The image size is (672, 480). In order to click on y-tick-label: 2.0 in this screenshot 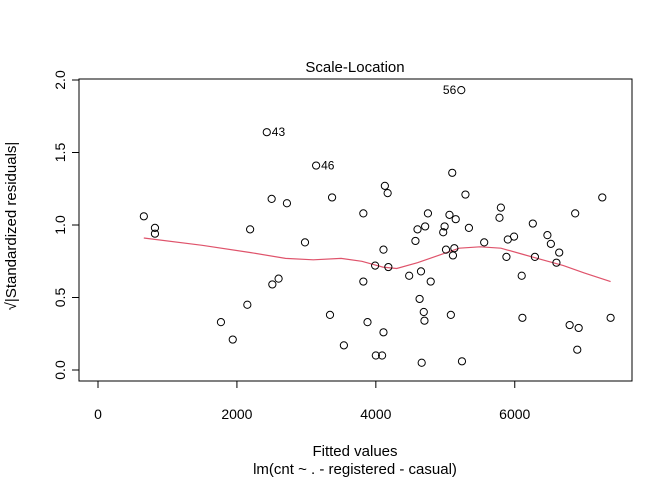, I will do `click(60, 80)`.